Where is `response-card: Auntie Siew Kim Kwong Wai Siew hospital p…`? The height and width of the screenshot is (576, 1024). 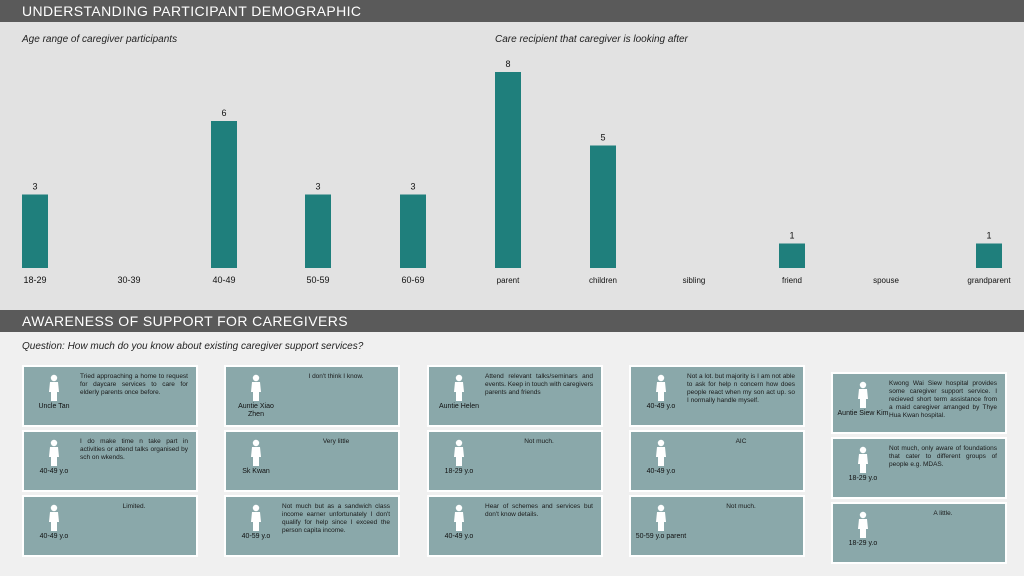
response-card: Auntie Siew Kim Kwong Wai Siew hospital p… is located at coordinates (919, 403).